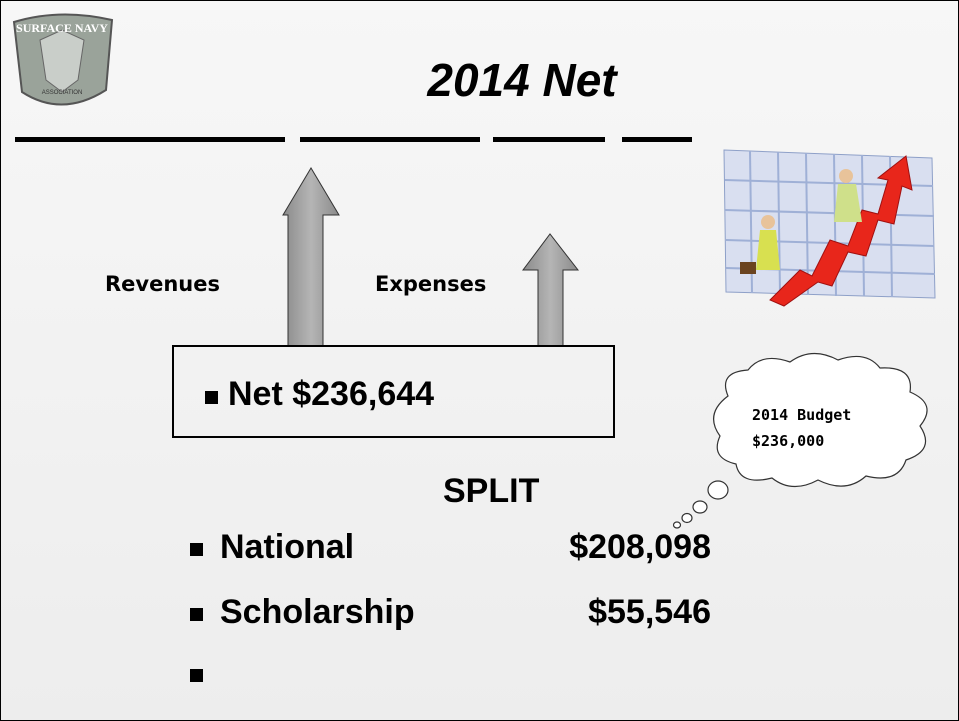  What do you see at coordinates (522, 80) in the screenshot?
I see `slide-title: 2014 Net` at bounding box center [522, 80].